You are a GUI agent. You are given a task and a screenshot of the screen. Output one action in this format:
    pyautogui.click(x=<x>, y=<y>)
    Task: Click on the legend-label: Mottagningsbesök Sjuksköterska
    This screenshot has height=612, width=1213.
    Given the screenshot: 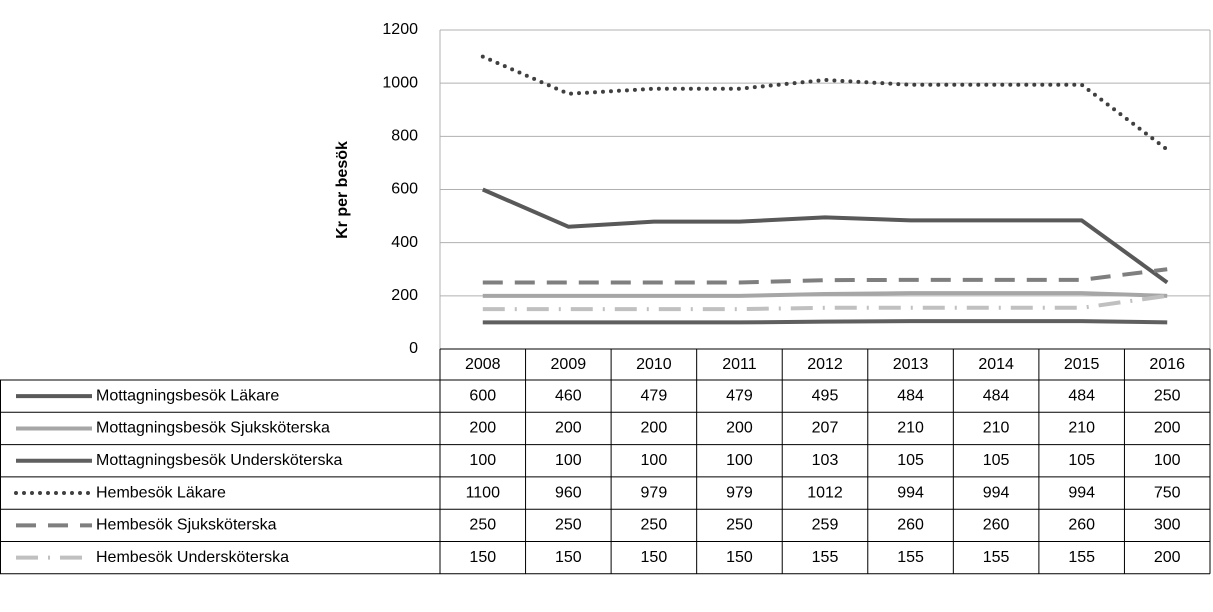 What is the action you would take?
    pyautogui.click(x=213, y=428)
    